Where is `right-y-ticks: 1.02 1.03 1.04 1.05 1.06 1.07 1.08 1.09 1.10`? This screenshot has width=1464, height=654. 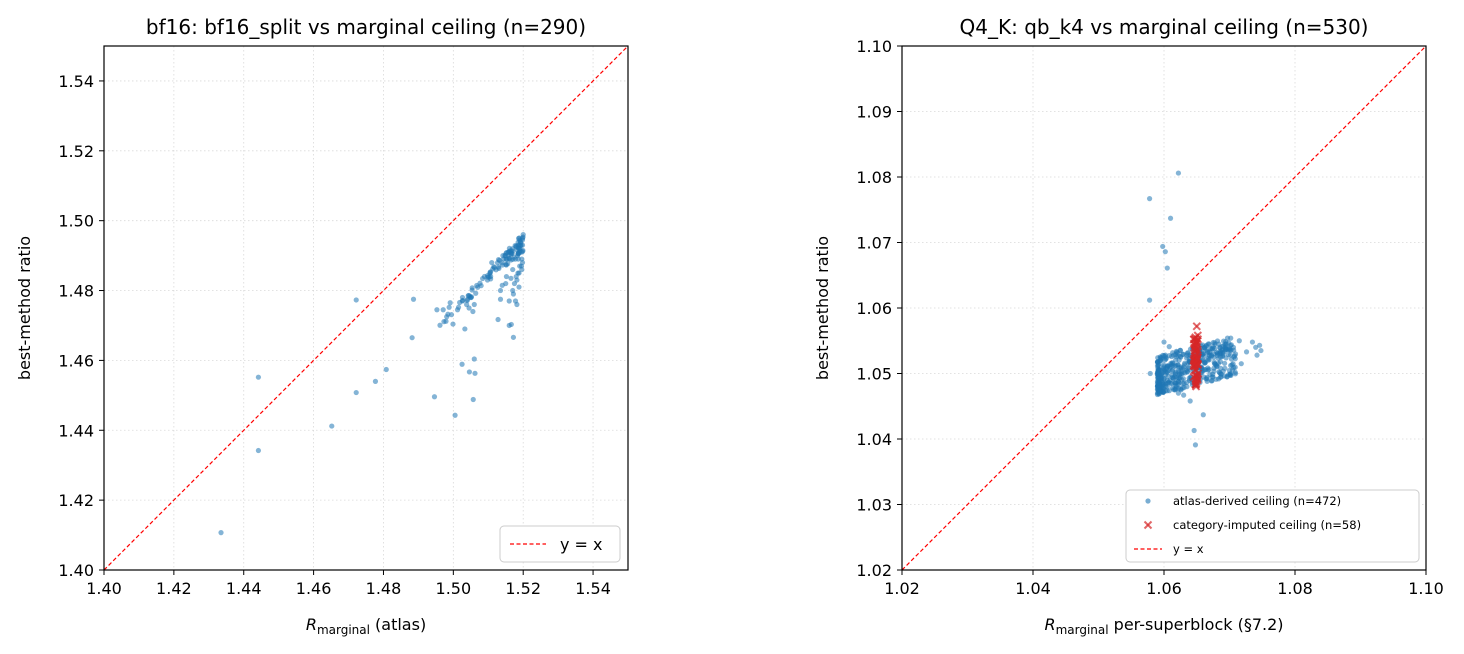 right-y-ticks: 1.02 1.03 1.04 1.05 1.06 1.07 1.08 1.09 1.10 is located at coordinates (879, 308).